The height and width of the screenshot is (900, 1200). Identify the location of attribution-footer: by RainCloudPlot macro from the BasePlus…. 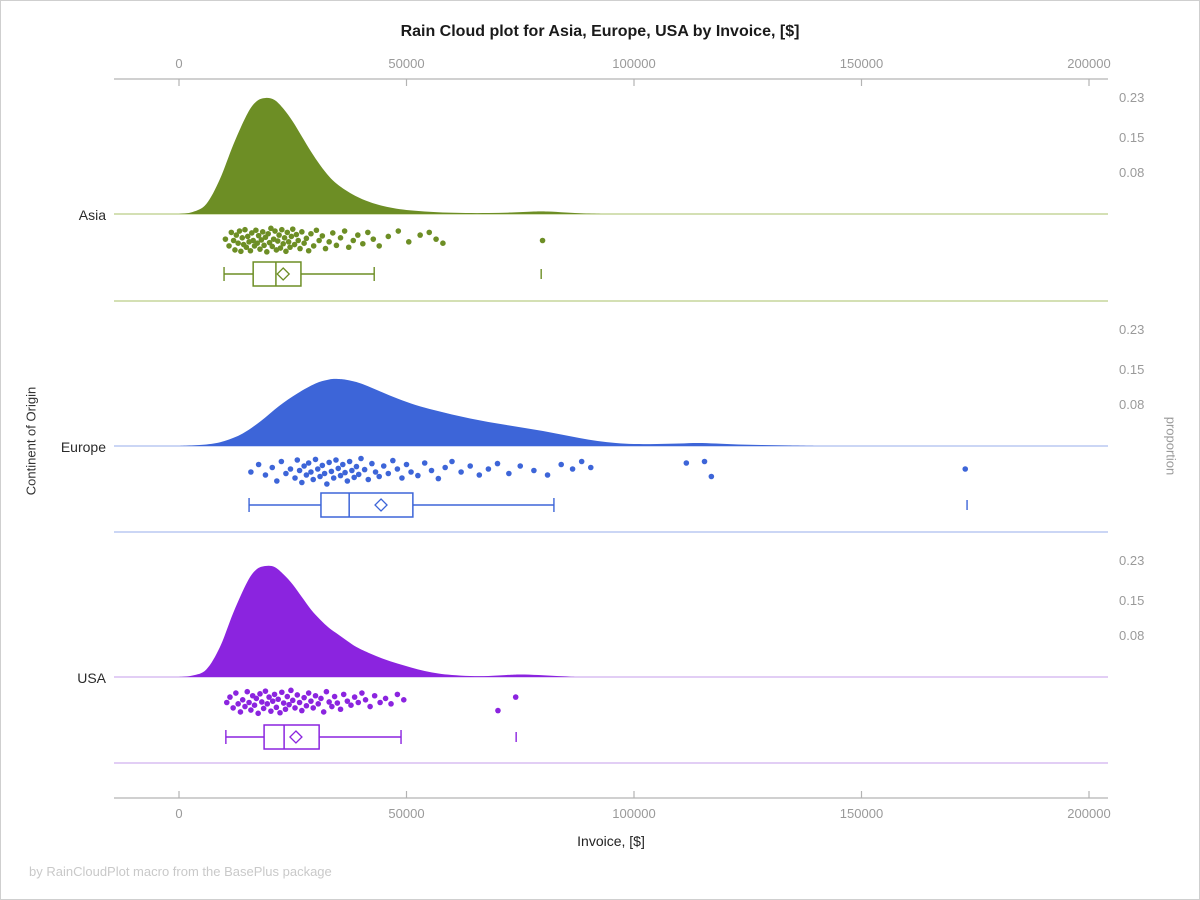
(180, 871).